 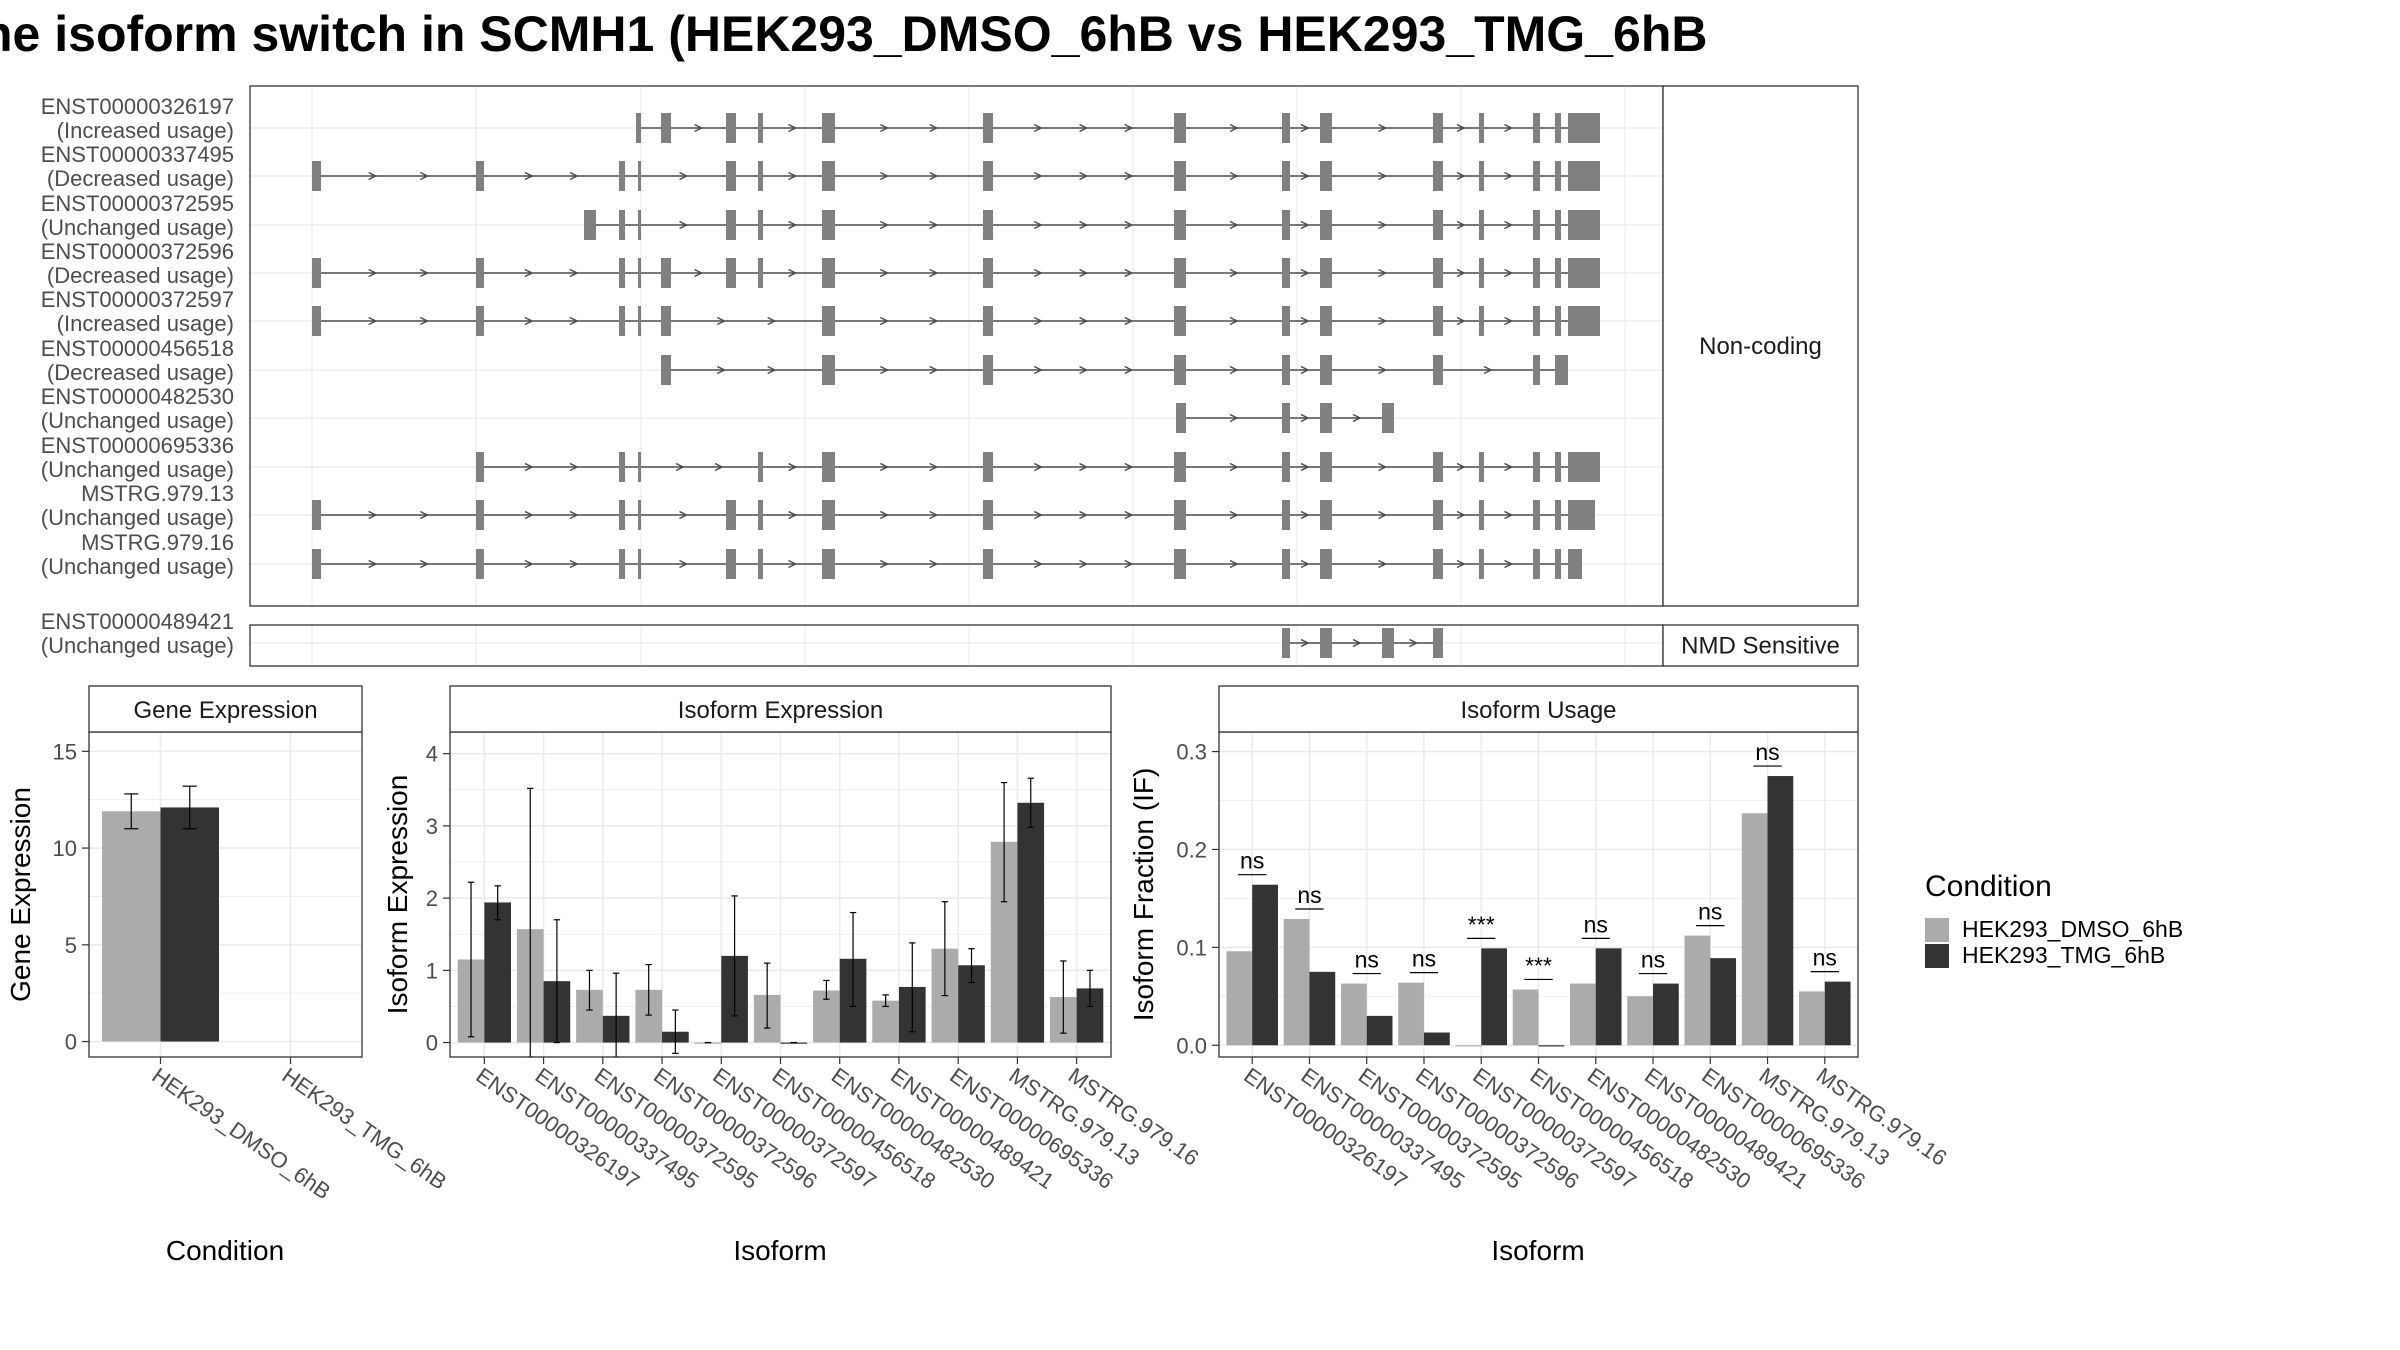 What do you see at coordinates (145, 130) in the screenshot?
I see `transcript-usage-label: (Increased usage)` at bounding box center [145, 130].